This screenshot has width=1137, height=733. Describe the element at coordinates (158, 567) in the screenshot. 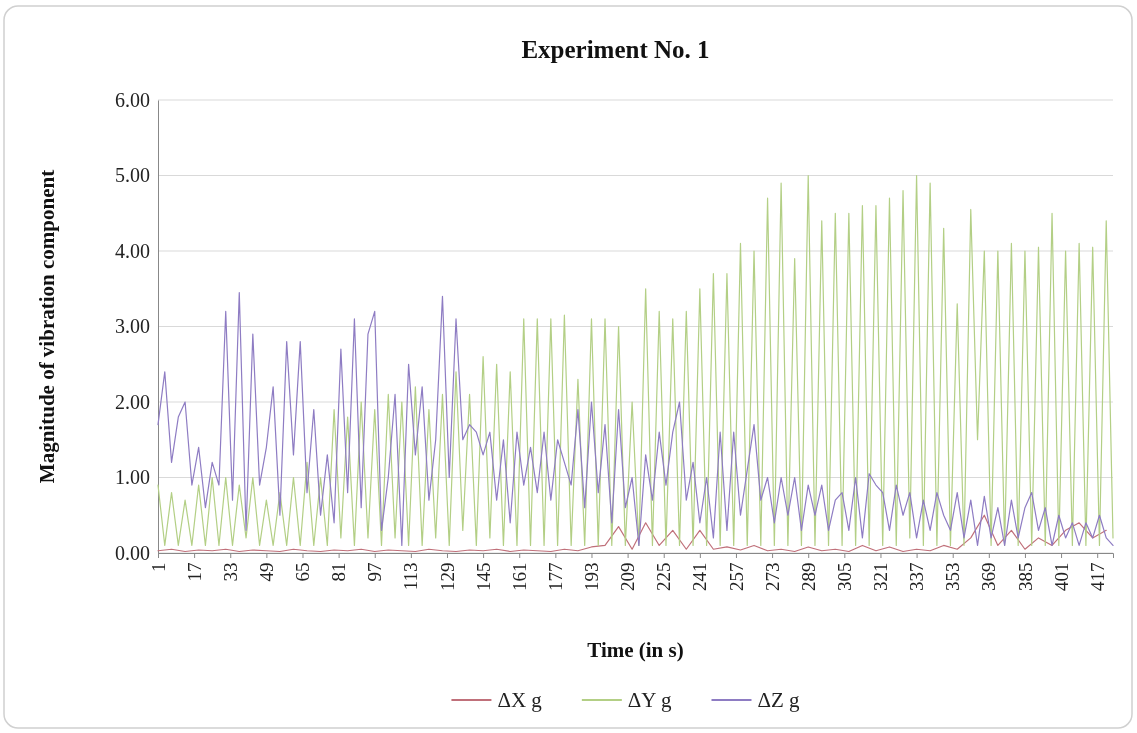

I see `x-tick-label: 1` at that location.